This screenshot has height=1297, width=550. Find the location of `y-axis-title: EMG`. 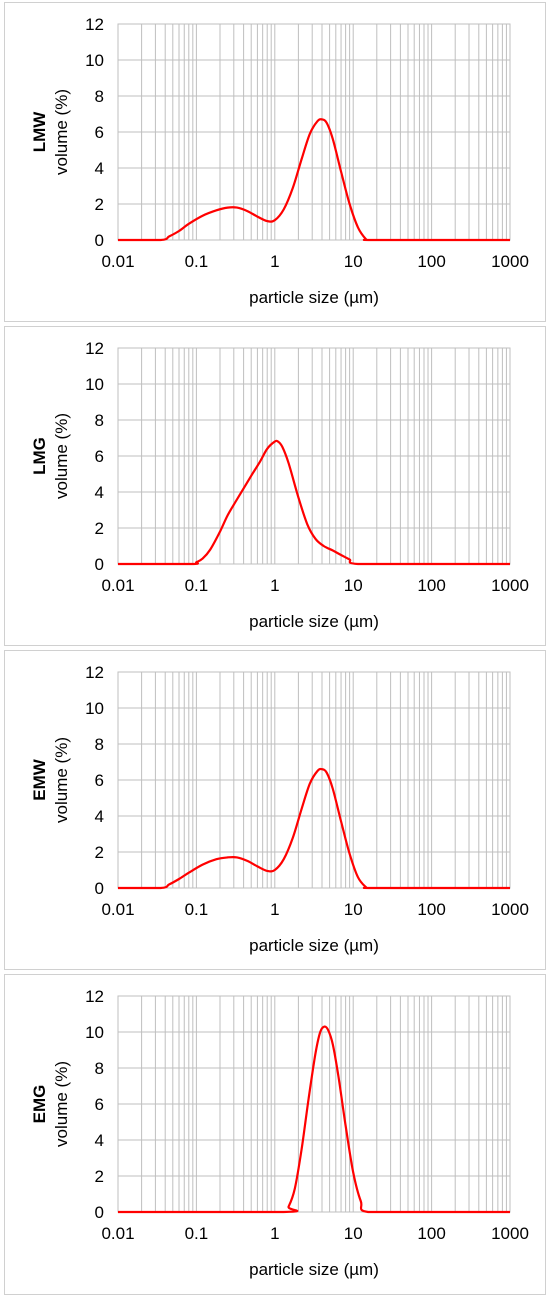

y-axis-title: EMG is located at coordinates (39, 1104).